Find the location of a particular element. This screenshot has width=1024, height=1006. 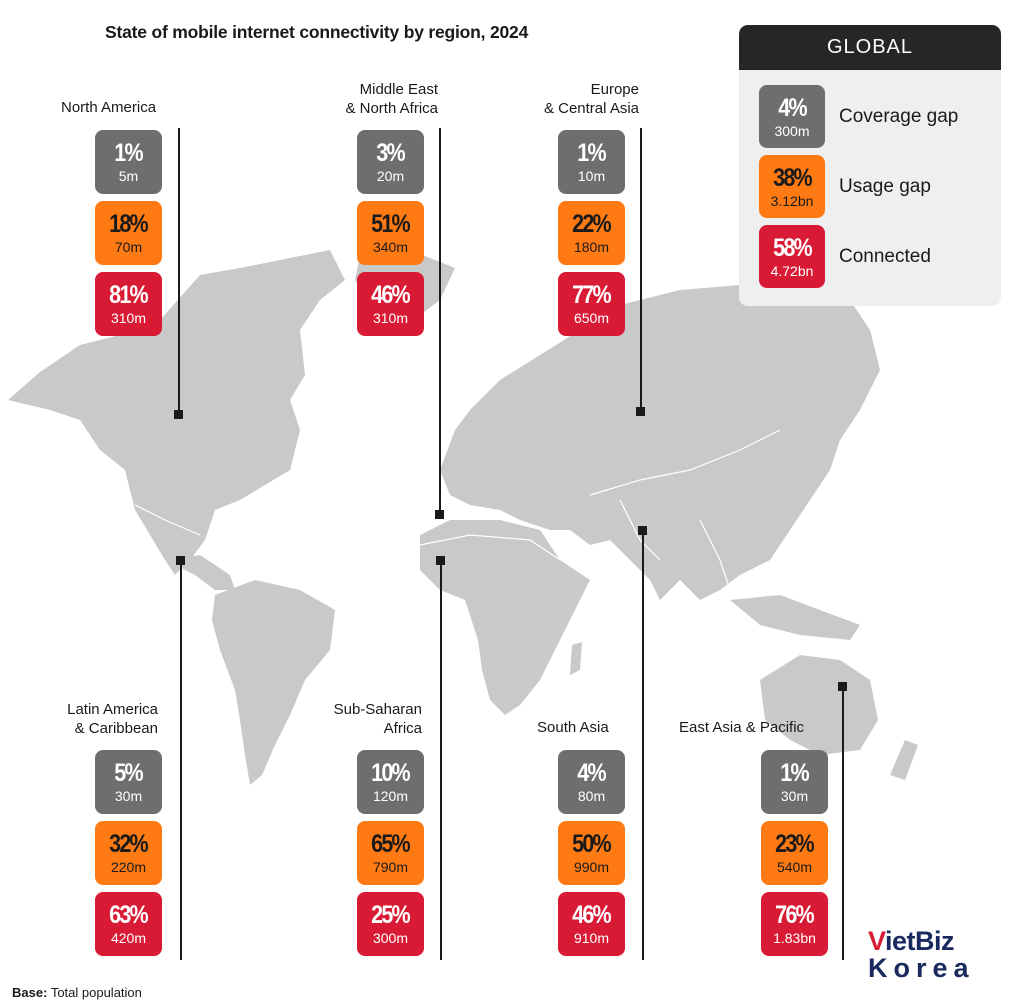

region-name-north-america: North America is located at coordinates (109, 107).